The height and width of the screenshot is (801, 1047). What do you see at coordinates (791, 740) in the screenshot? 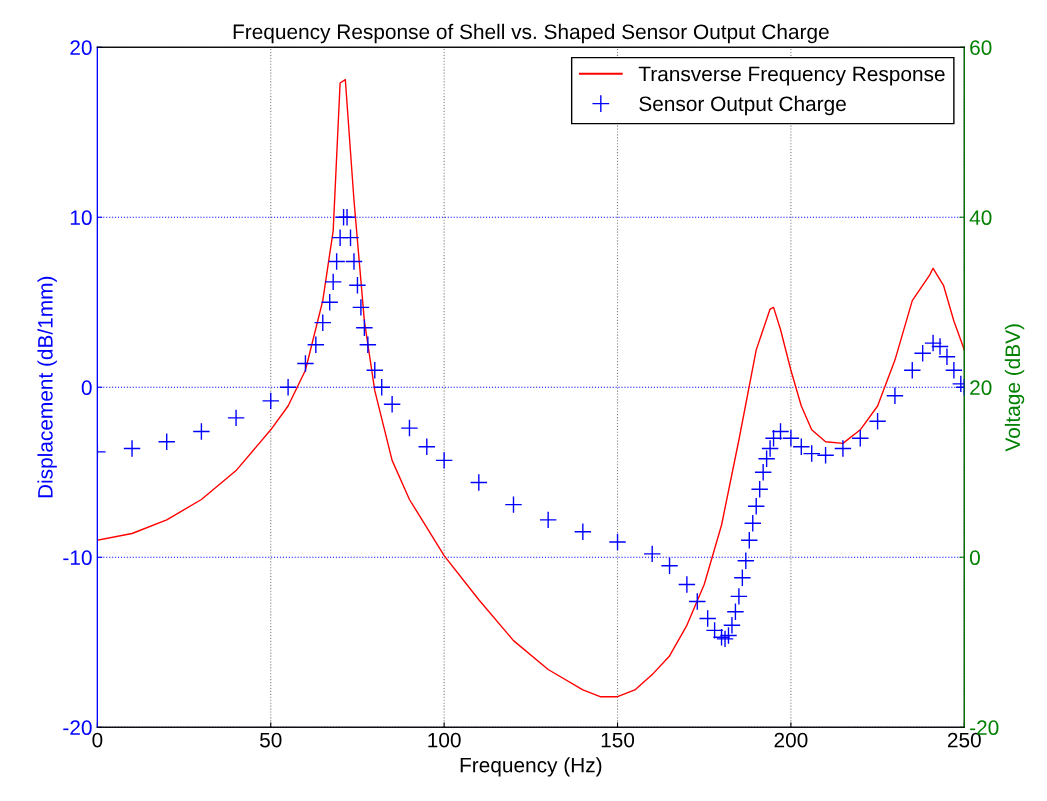
I see `x-tick-label: 200` at bounding box center [791, 740].